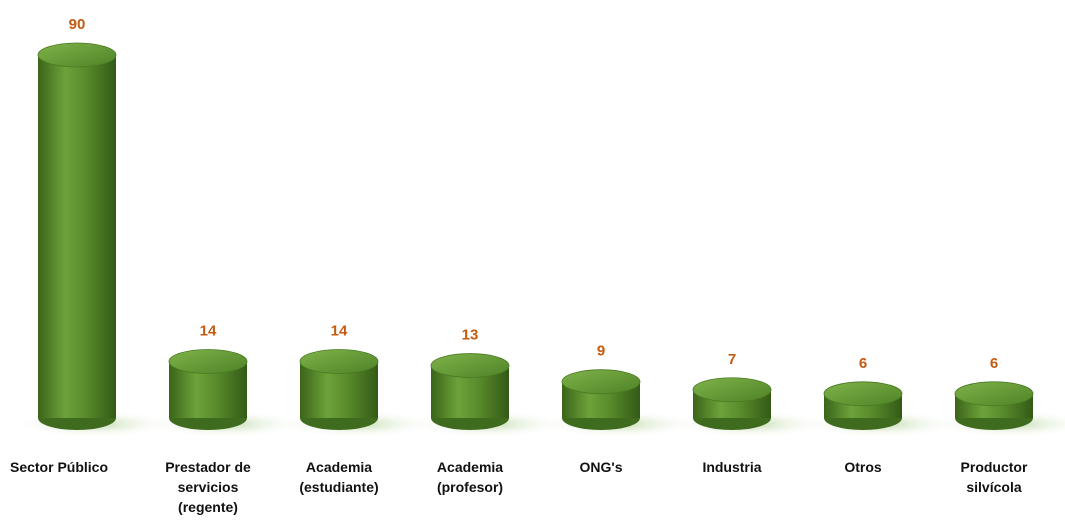  I want to click on tick-label: ONG's, so click(600, 467).